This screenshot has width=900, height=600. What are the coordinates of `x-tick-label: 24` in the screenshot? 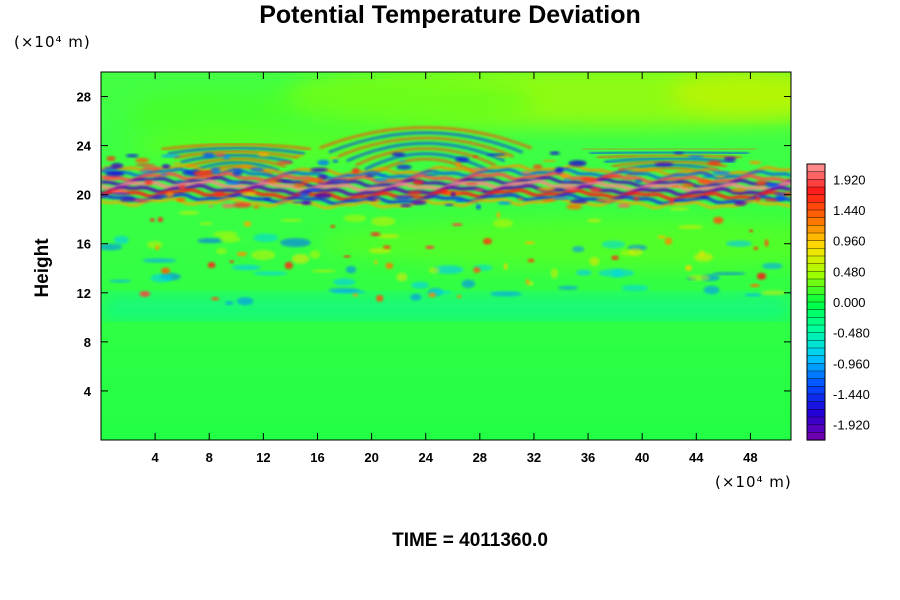 It's located at (425, 457).